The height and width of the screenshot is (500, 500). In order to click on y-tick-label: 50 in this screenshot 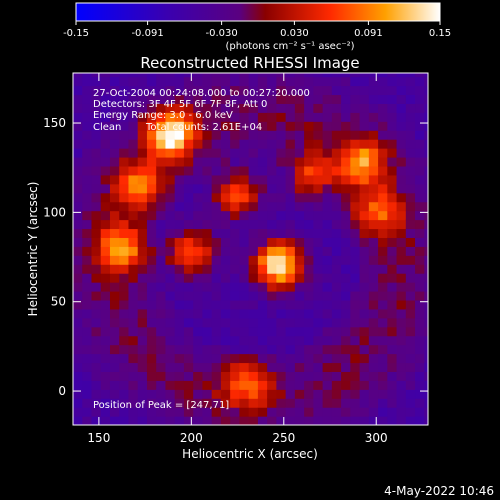, I will do `click(58, 302)`.